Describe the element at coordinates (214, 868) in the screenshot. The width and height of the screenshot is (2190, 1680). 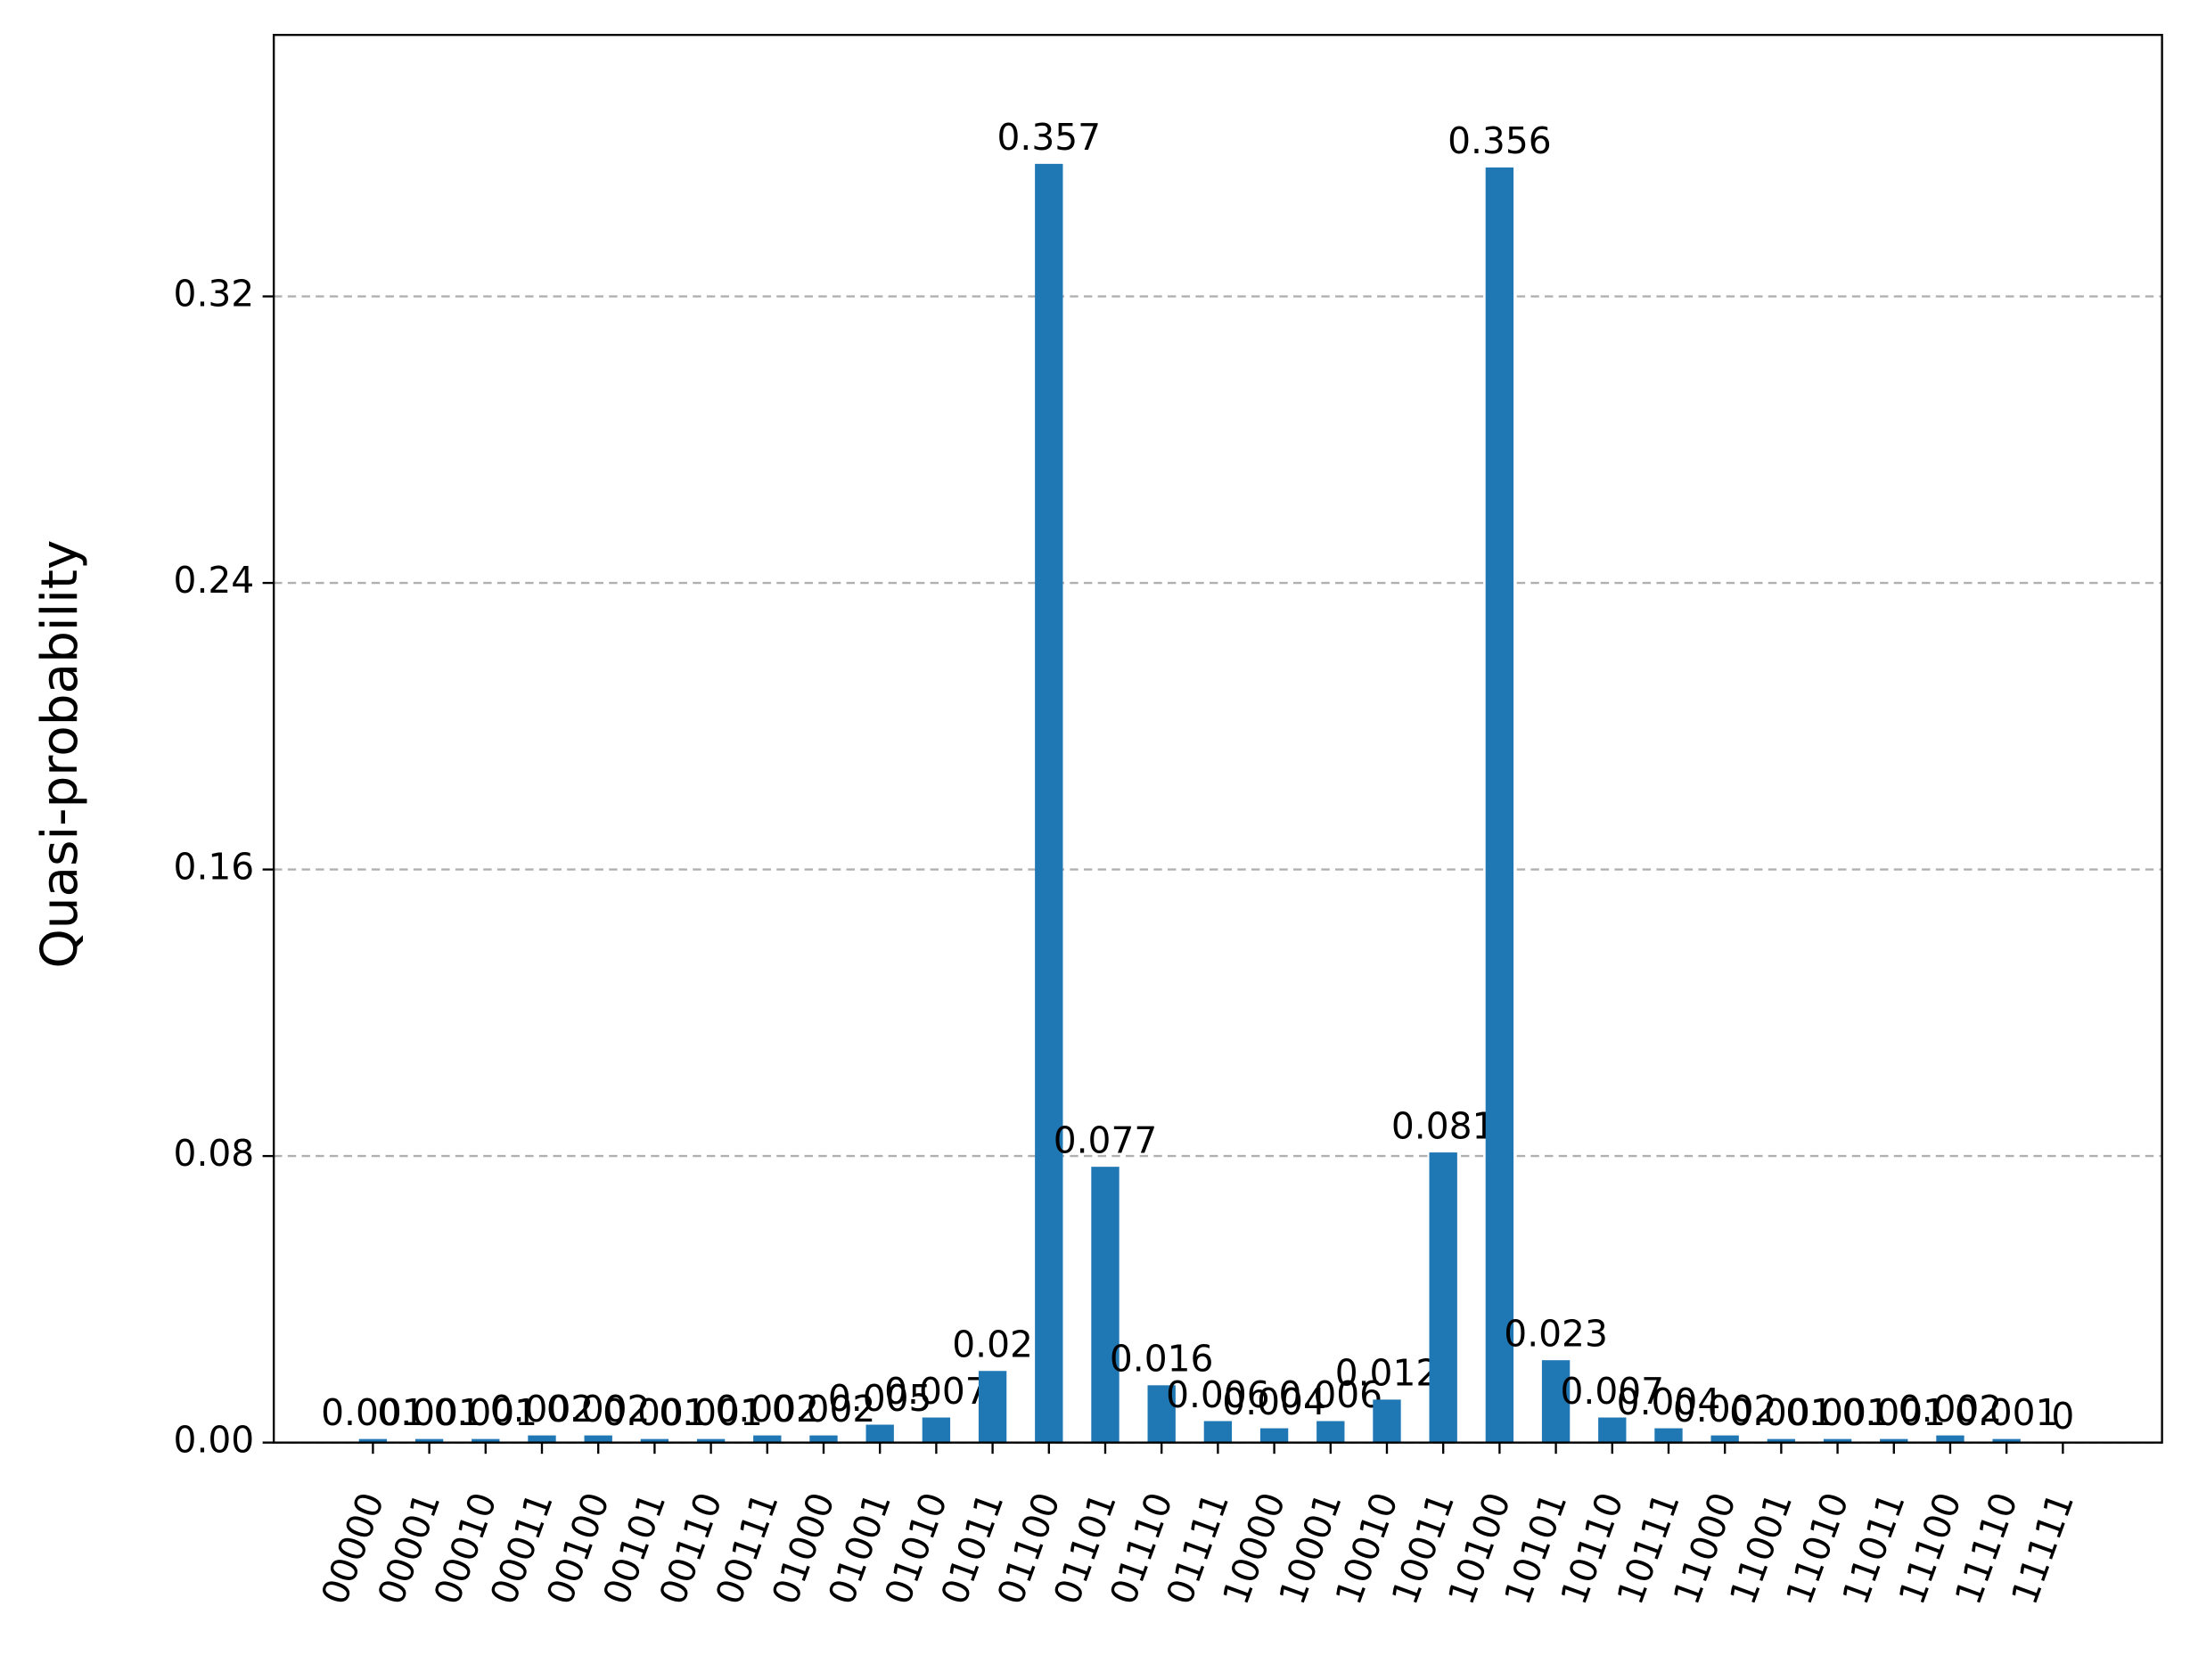
I see `y-tick-label: 0.16` at that location.